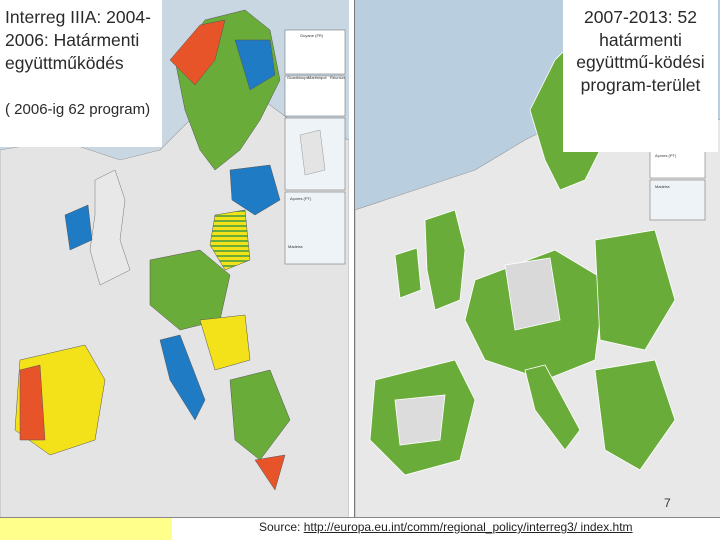 This screenshot has width=720, height=540. What do you see at coordinates (662, 186) in the screenshot?
I see `inset-label-madeira-right: Madeira` at bounding box center [662, 186].